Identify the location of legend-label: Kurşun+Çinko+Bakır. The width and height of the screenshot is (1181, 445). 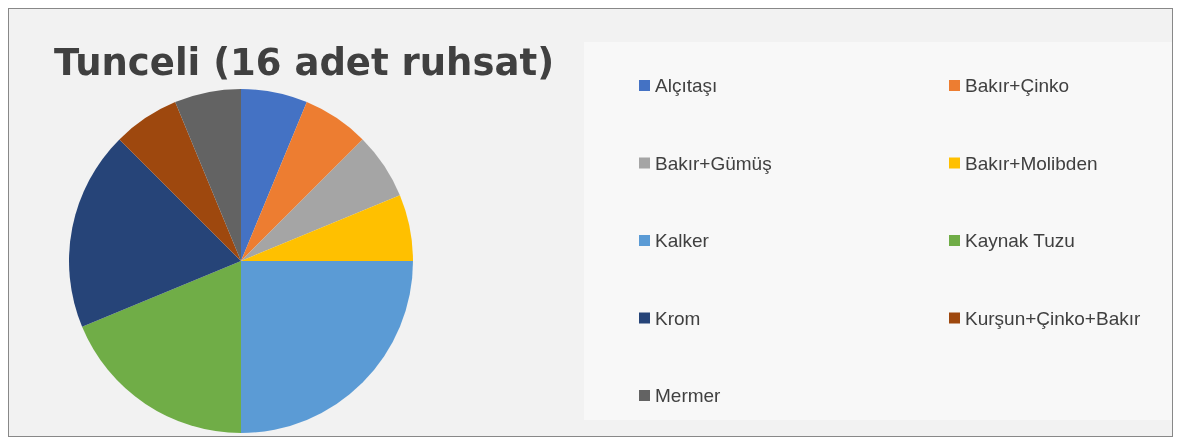
(1053, 318).